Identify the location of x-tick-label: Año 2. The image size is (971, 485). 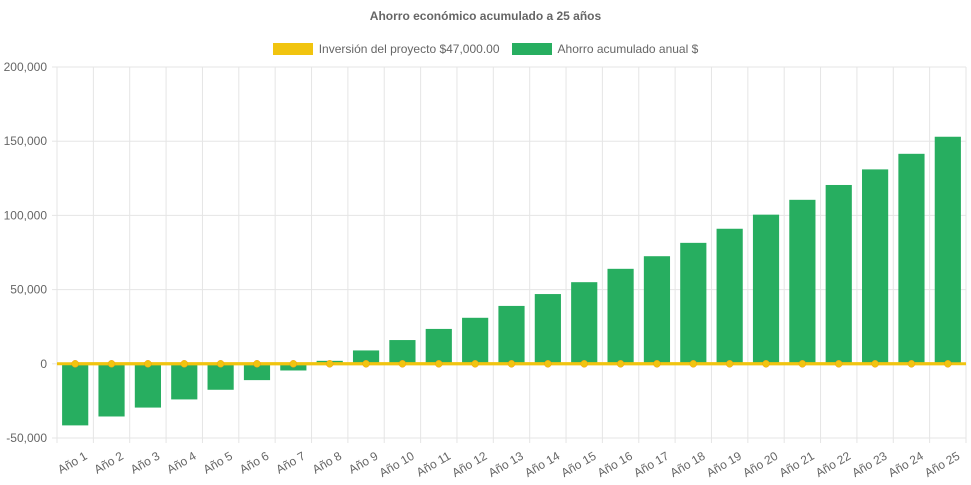
(109, 463).